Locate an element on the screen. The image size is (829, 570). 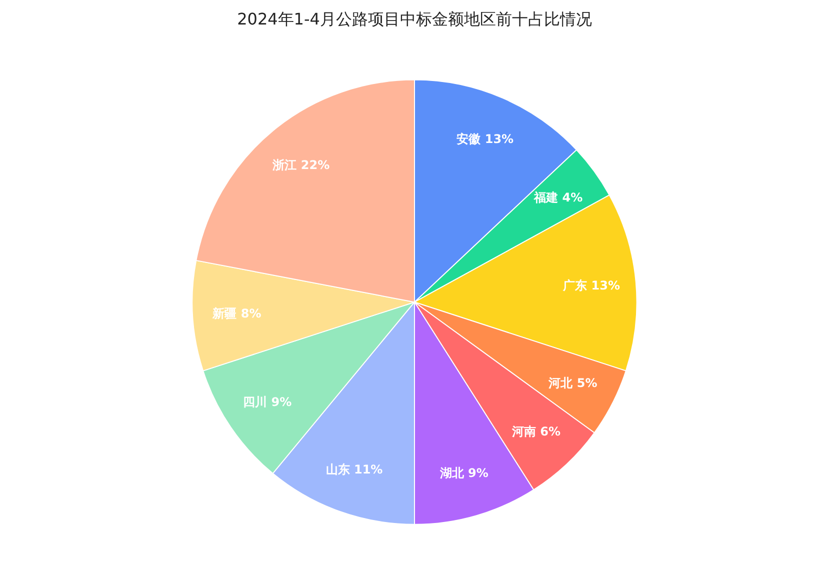
slice-label: 河南 6% is located at coordinates (535, 431).